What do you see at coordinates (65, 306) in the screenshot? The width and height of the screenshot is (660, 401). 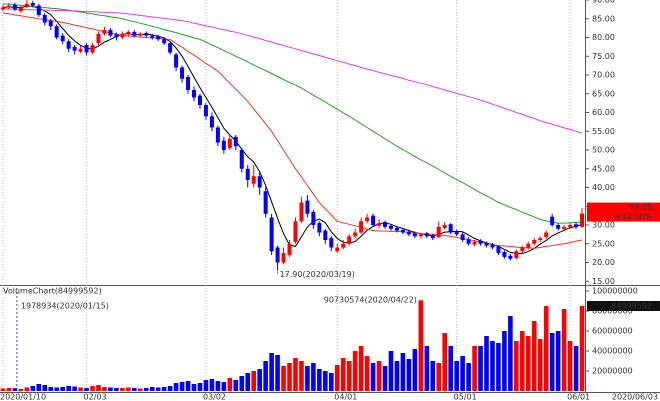 I see `min-volume-annotation: 1978934(2020/01/15)` at bounding box center [65, 306].